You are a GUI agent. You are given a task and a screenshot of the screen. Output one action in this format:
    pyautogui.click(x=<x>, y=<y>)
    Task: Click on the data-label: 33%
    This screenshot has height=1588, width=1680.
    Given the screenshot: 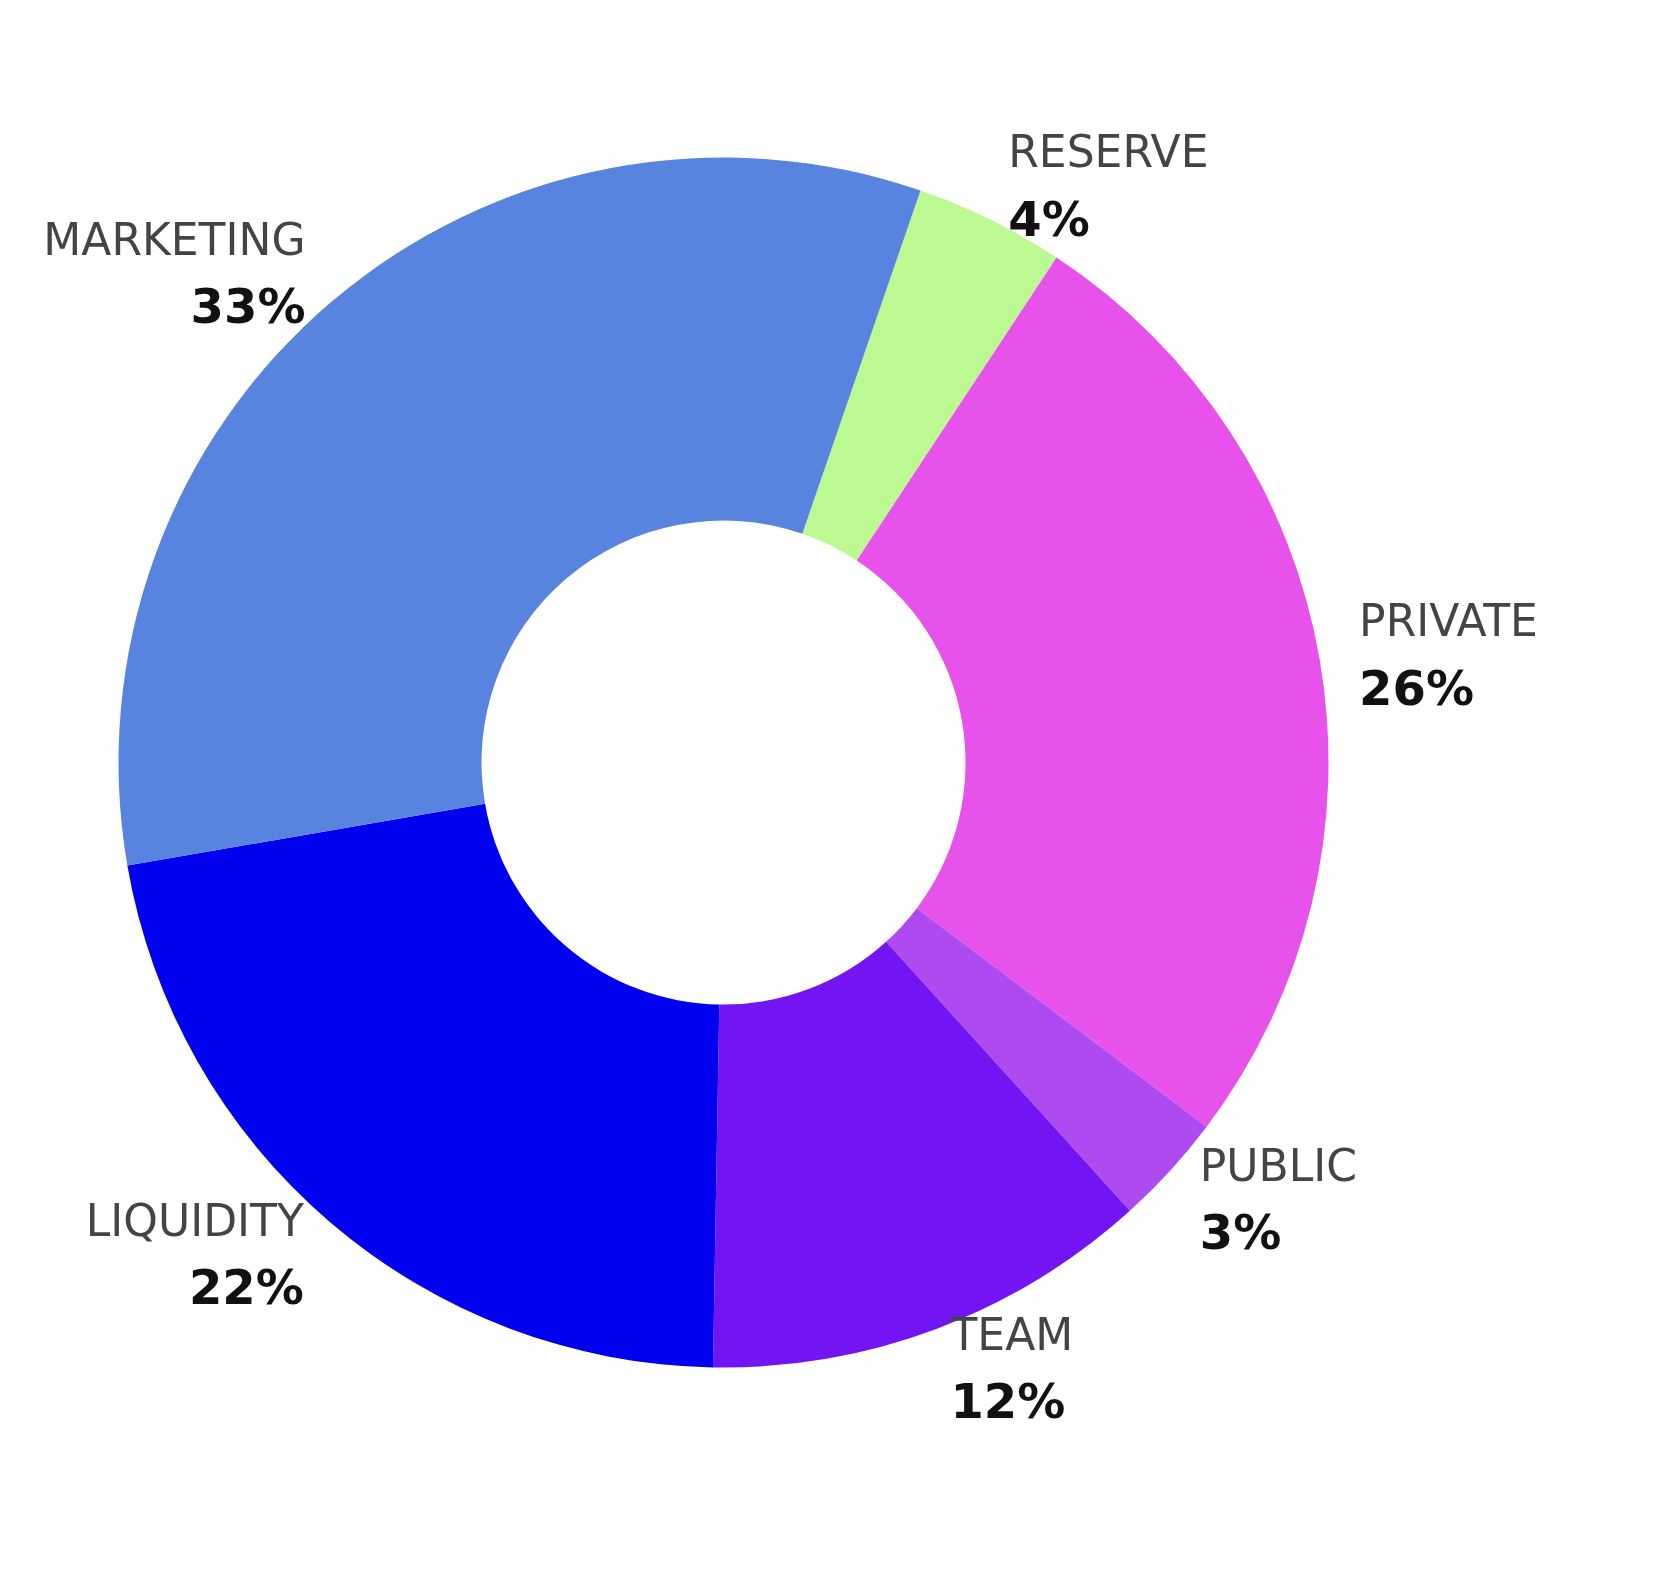 What is the action you would take?
    pyautogui.click(x=248, y=306)
    